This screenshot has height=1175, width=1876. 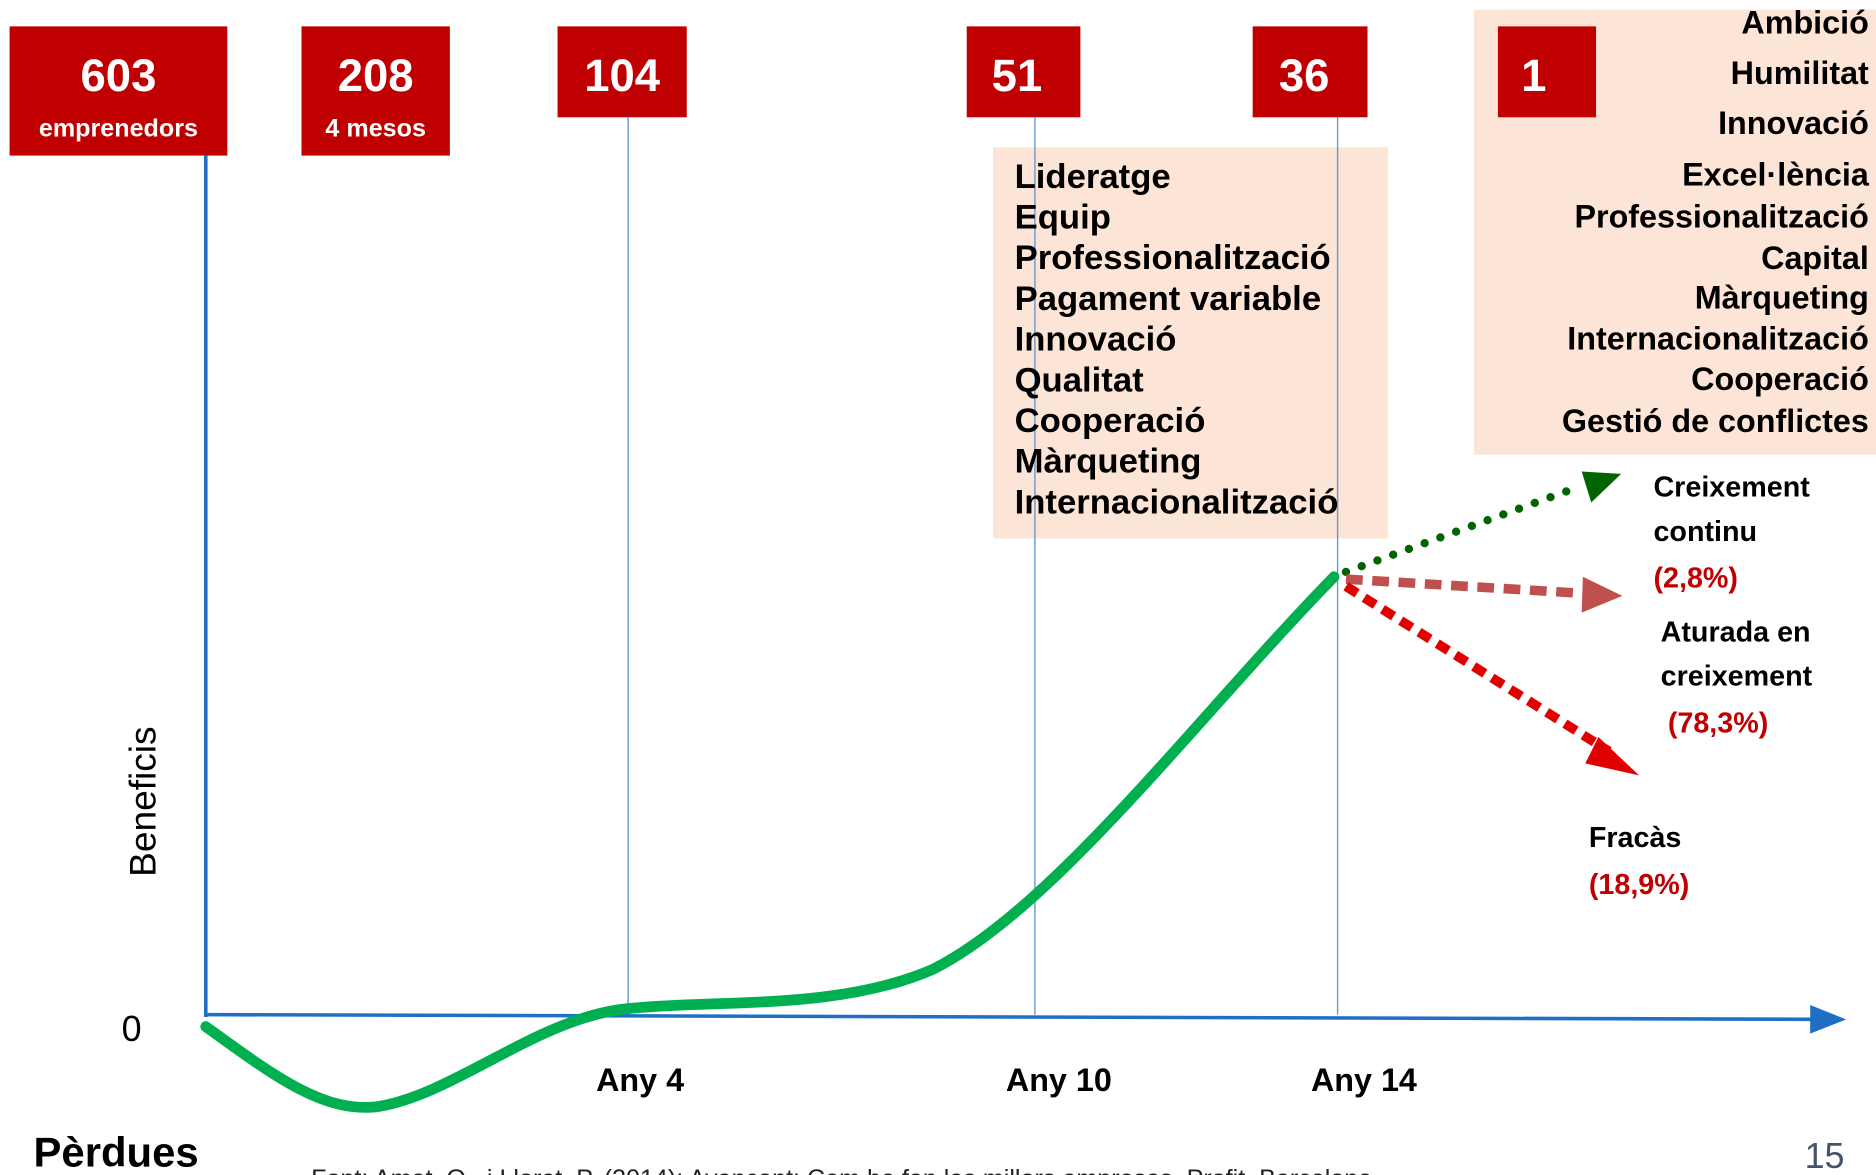 I want to click on x-label: Any 10, so click(x=1059, y=1080).